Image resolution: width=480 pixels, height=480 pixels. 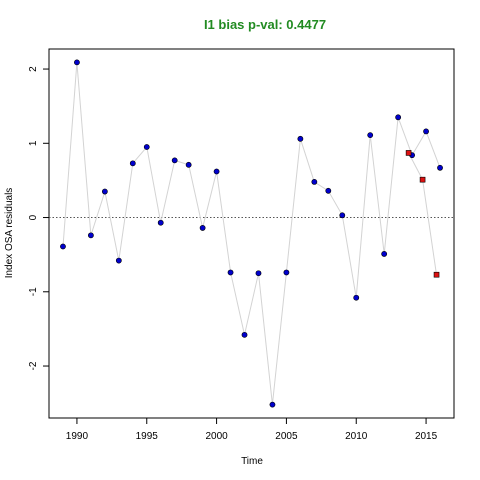 What do you see at coordinates (422, 213) in the screenshot?
I see `series-connector-line` at bounding box center [422, 213].